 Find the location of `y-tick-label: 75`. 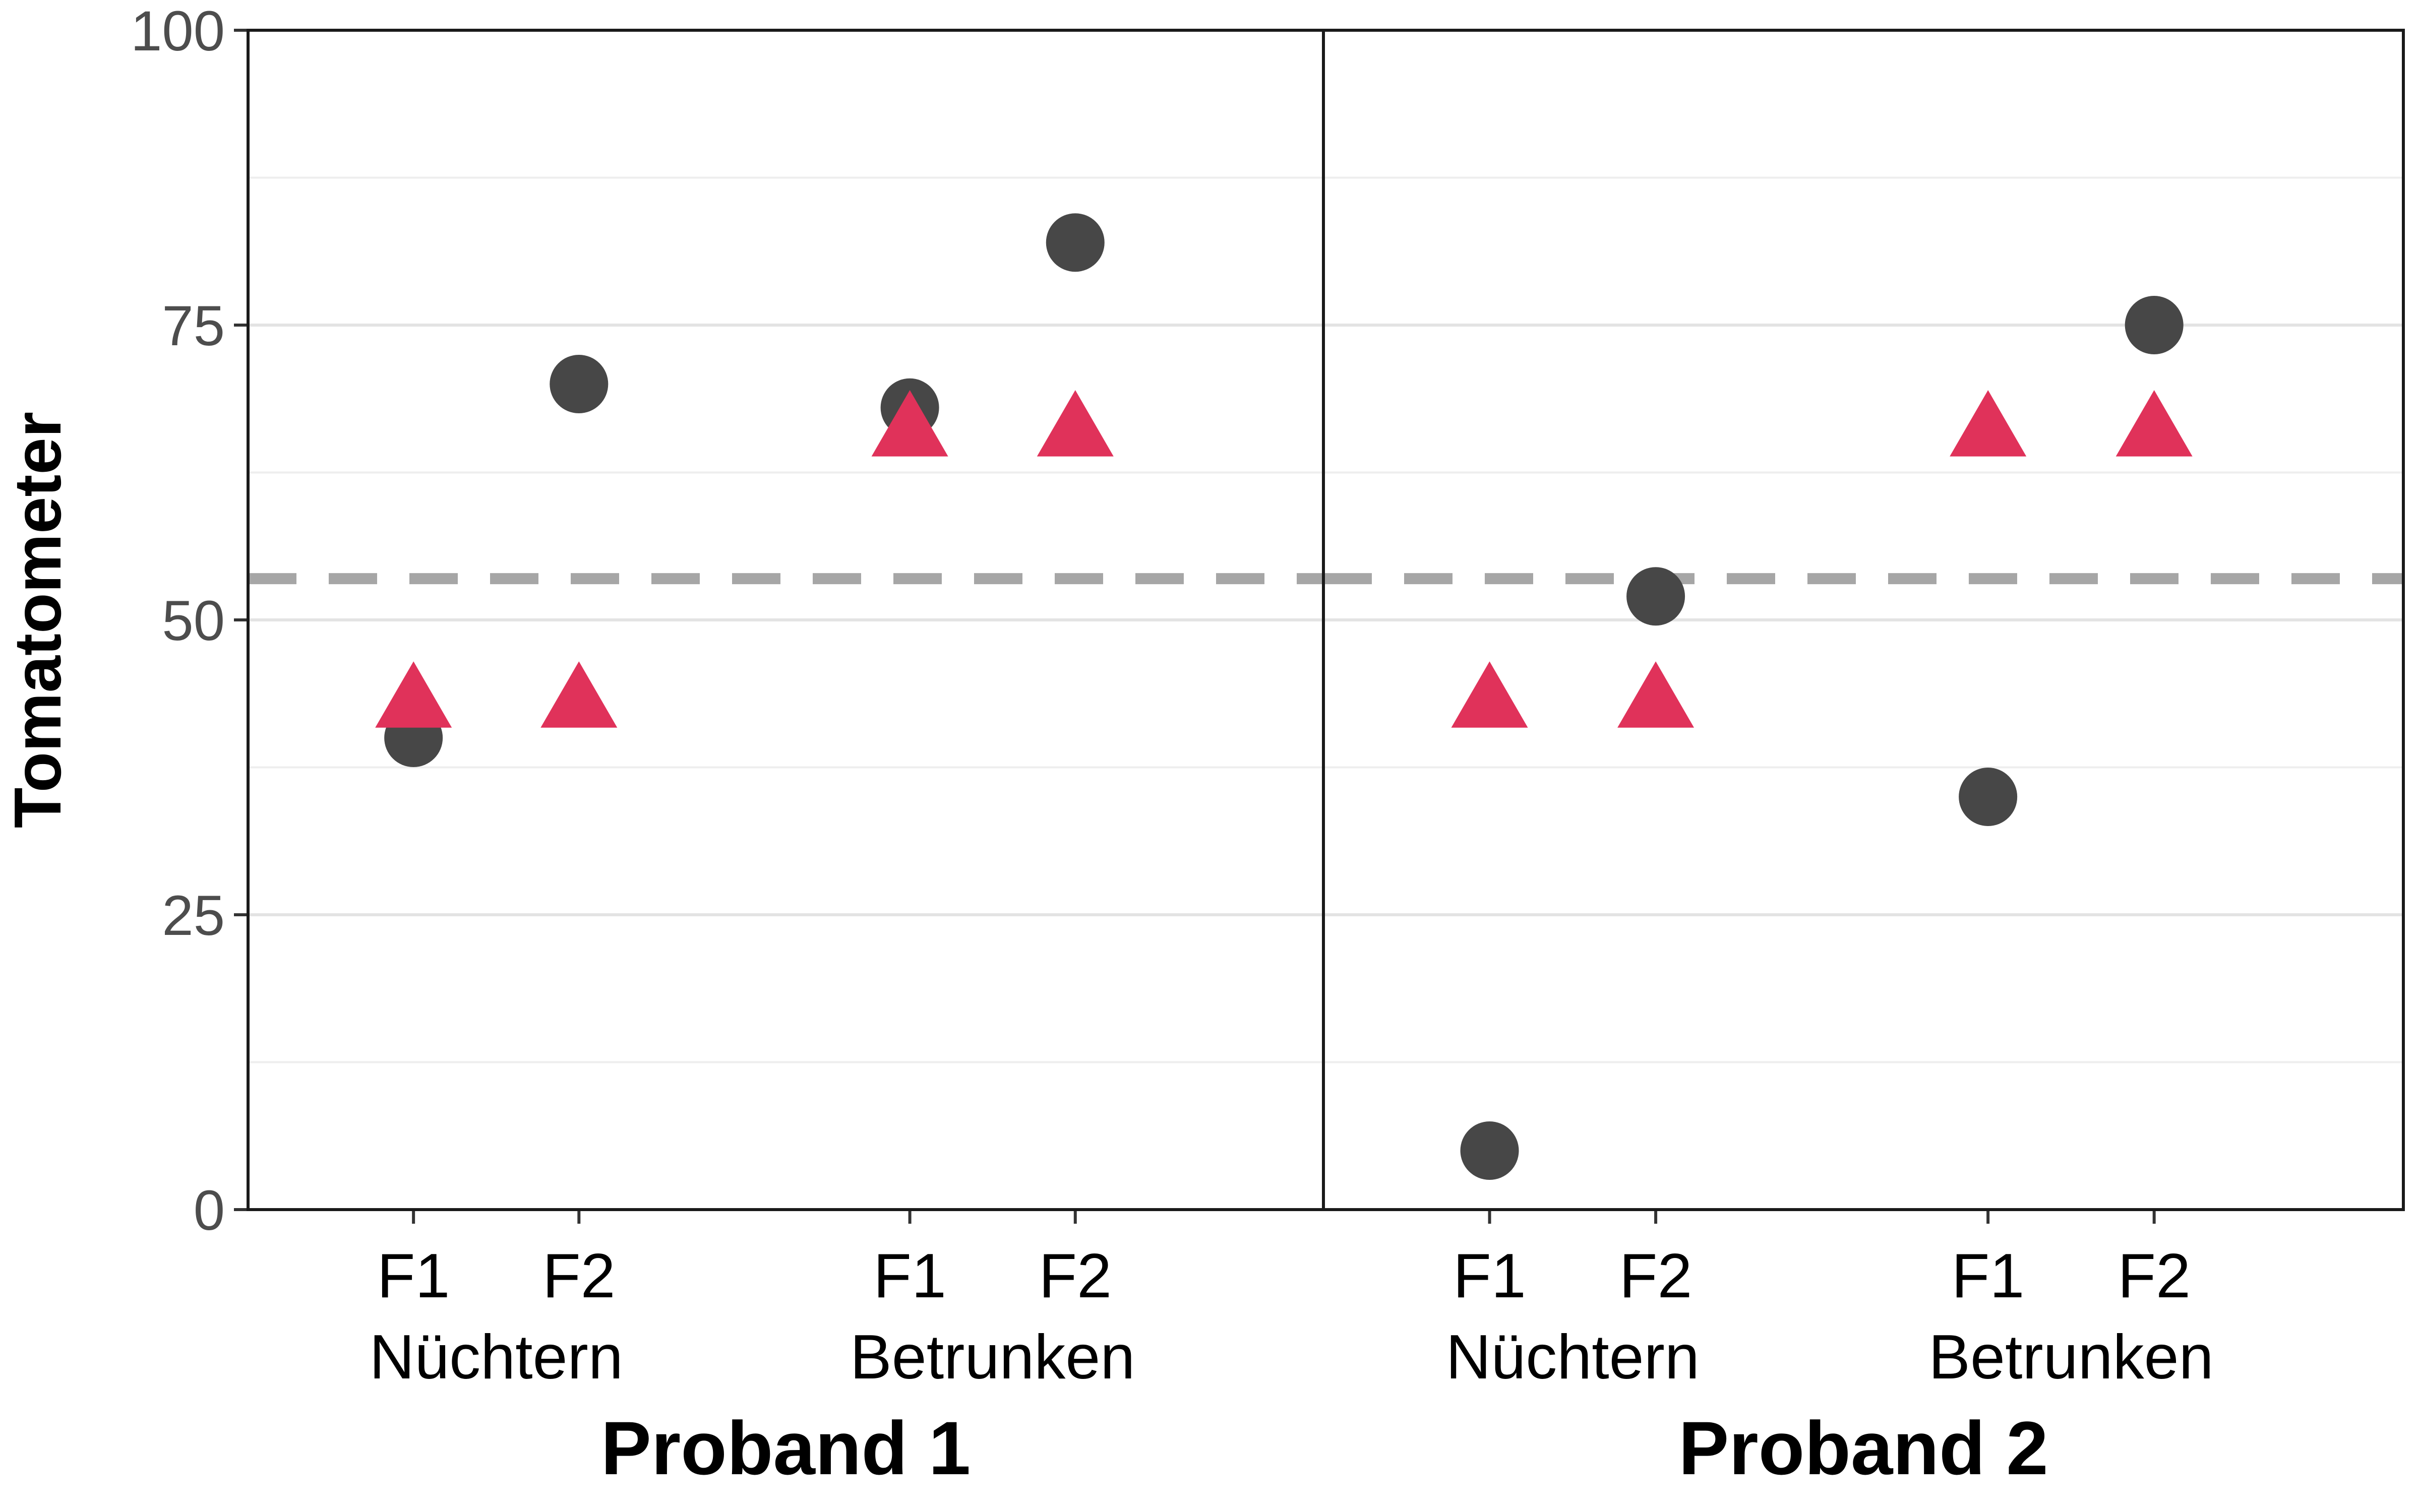

y-tick-label: 75 is located at coordinates (193, 325).